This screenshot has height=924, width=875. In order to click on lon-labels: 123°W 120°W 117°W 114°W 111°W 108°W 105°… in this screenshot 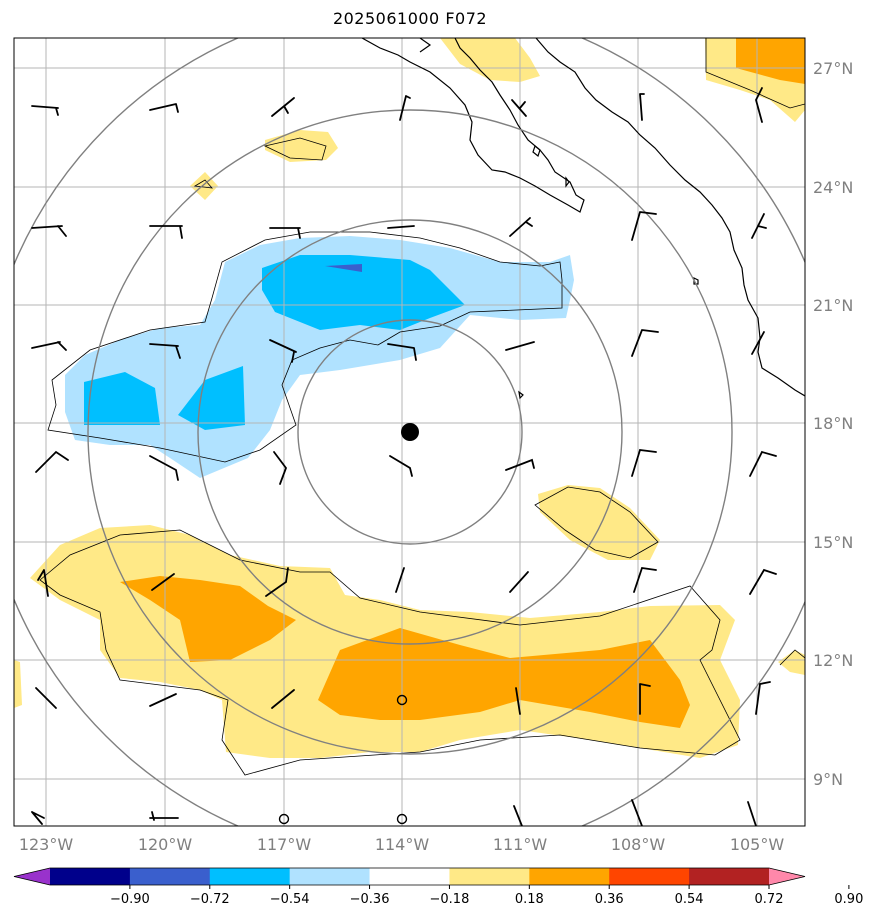, I will do `click(402, 844)`.